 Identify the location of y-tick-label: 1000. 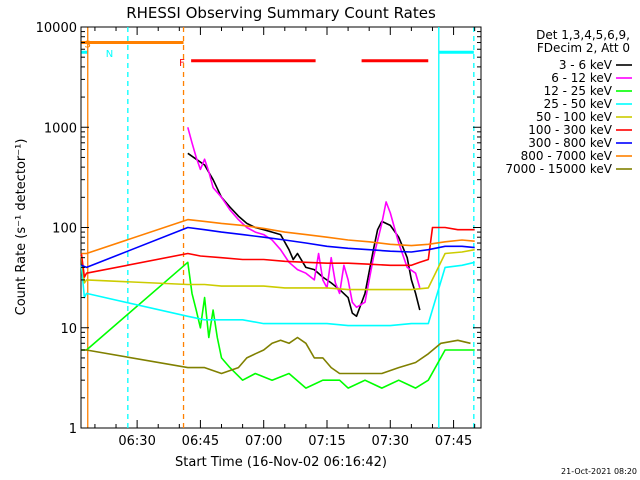
(60, 128).